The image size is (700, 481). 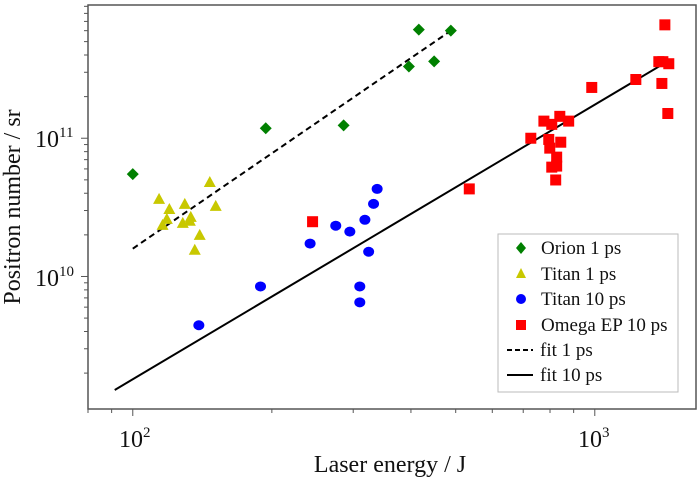 I want to click on x-axis-label: Laser energy / J, so click(x=390, y=465).